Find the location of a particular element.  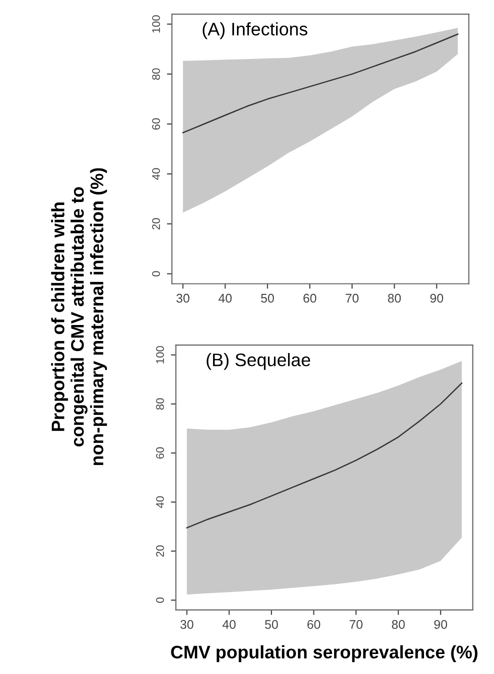

y-axis-title: Proportion of children with congenital CMV attributable to non-primary maternal infection (%) is located at coordinates (79, 317).